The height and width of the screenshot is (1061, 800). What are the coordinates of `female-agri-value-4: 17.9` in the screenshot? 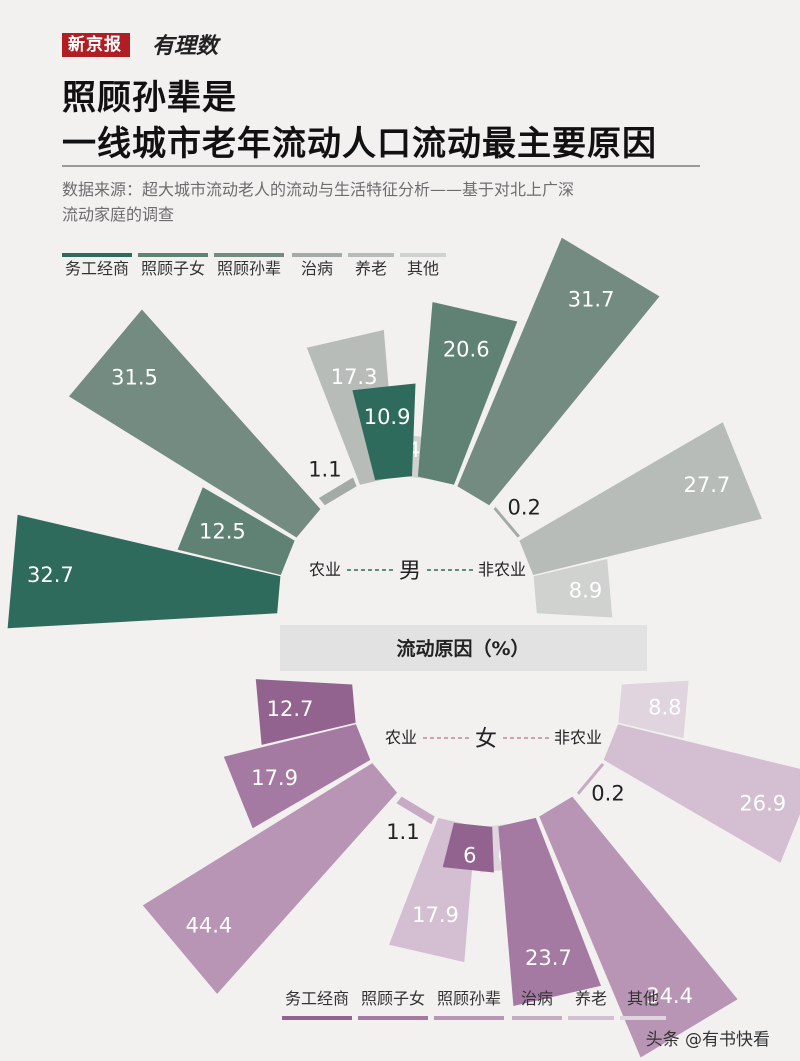 It's located at (435, 915).